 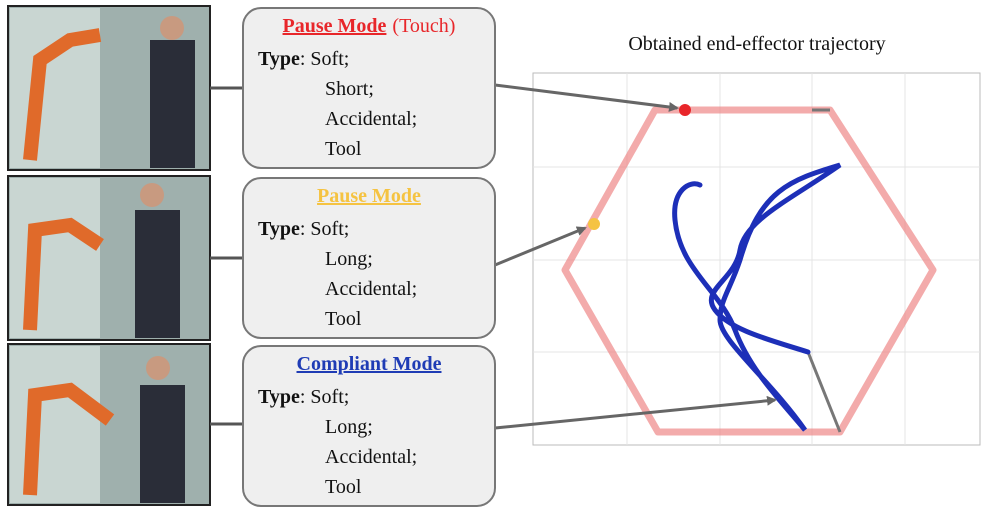 What do you see at coordinates (756, 44) in the screenshot?
I see `plot-title: Obtained end-effector trajectory` at bounding box center [756, 44].